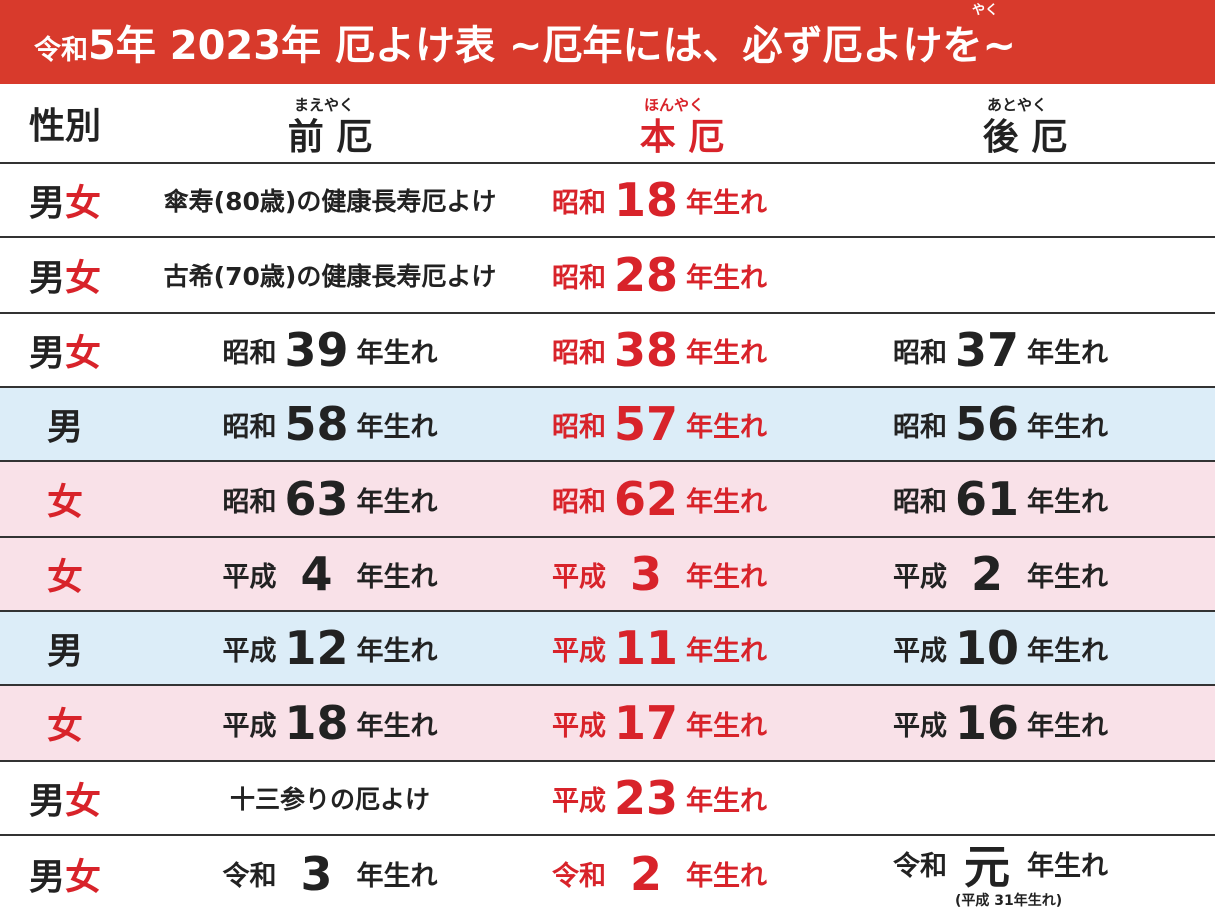 The image size is (1215, 911). I want to click on mae-cell: 古希(70歳)の健康長寿厄よけ, so click(330, 275).